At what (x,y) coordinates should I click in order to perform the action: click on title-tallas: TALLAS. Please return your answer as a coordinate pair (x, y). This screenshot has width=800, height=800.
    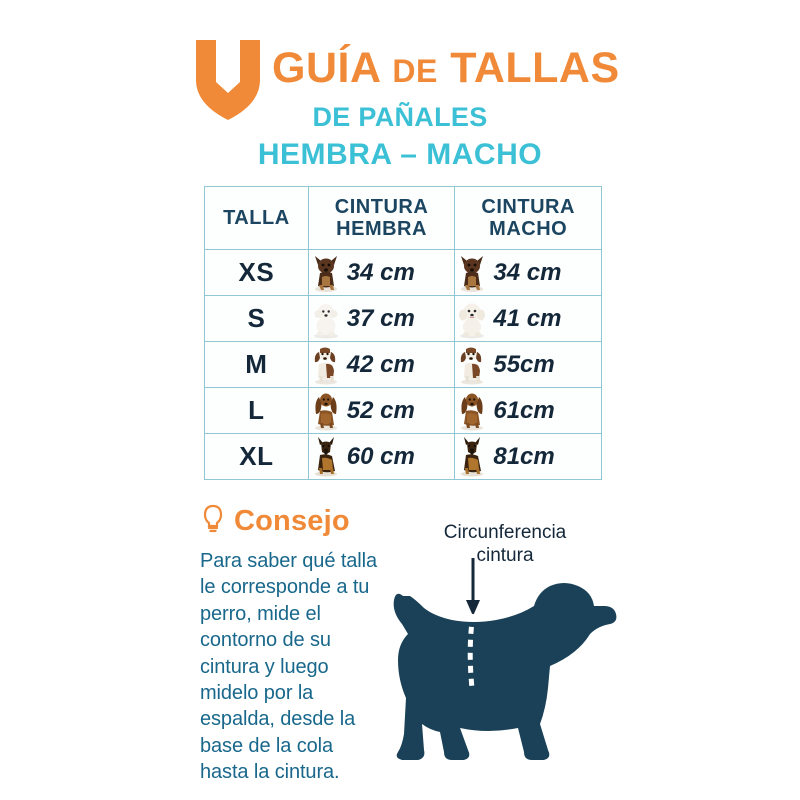
    Looking at the image, I should click on (535, 68).